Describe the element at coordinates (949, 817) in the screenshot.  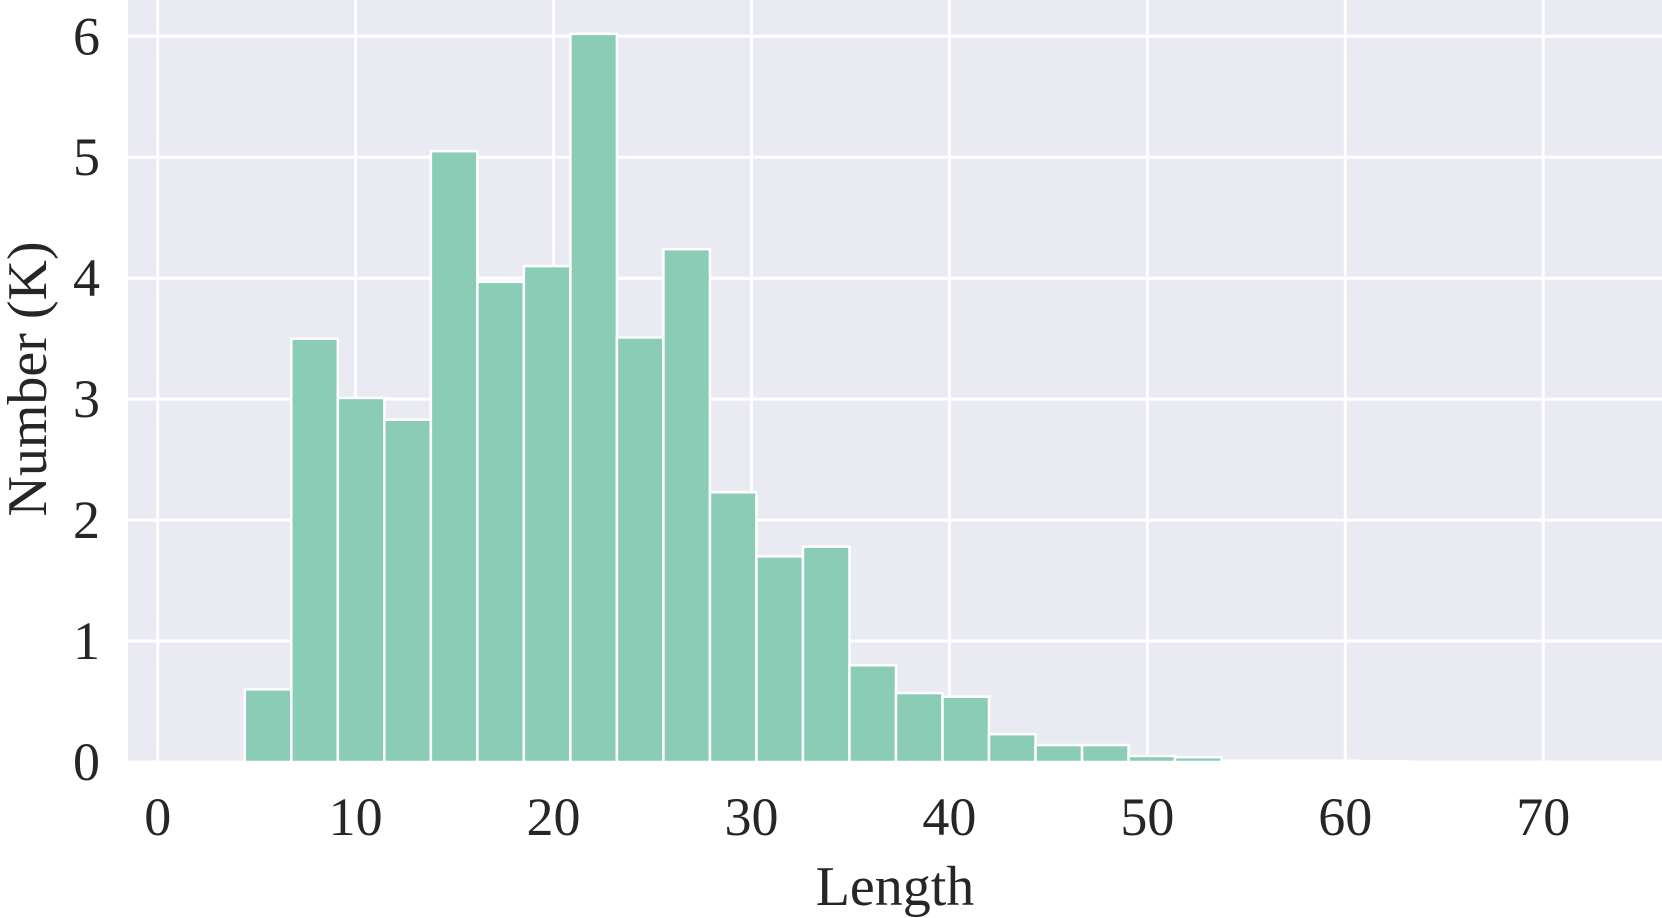
I see `x-tick-label: 40` at that location.